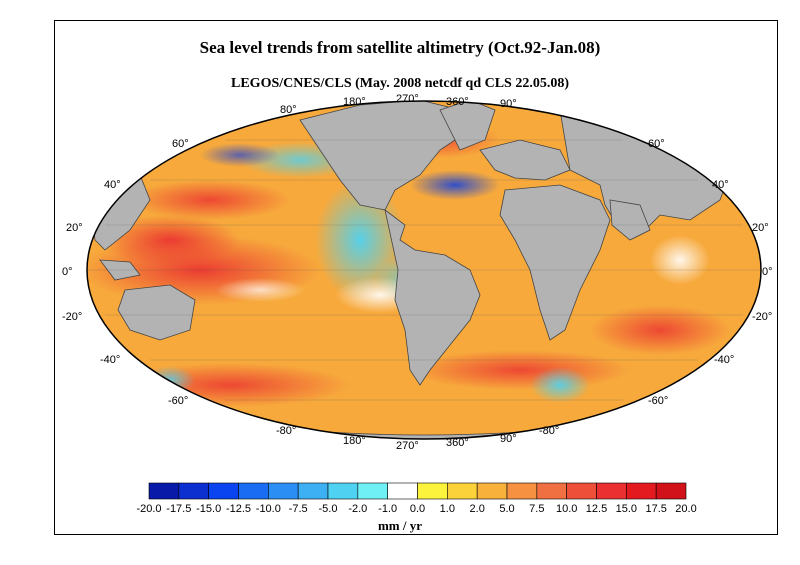 This screenshot has height=565, width=800. Describe the element at coordinates (387, 509) in the screenshot. I see `colorbar-tick-label: -1.0` at that location.